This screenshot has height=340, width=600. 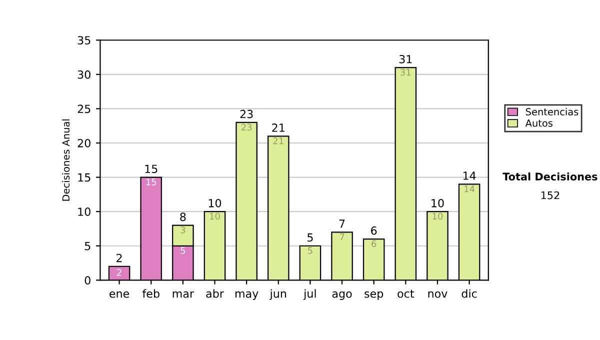 What do you see at coordinates (405, 72) in the screenshot?
I see `data-label: 31` at bounding box center [405, 72].